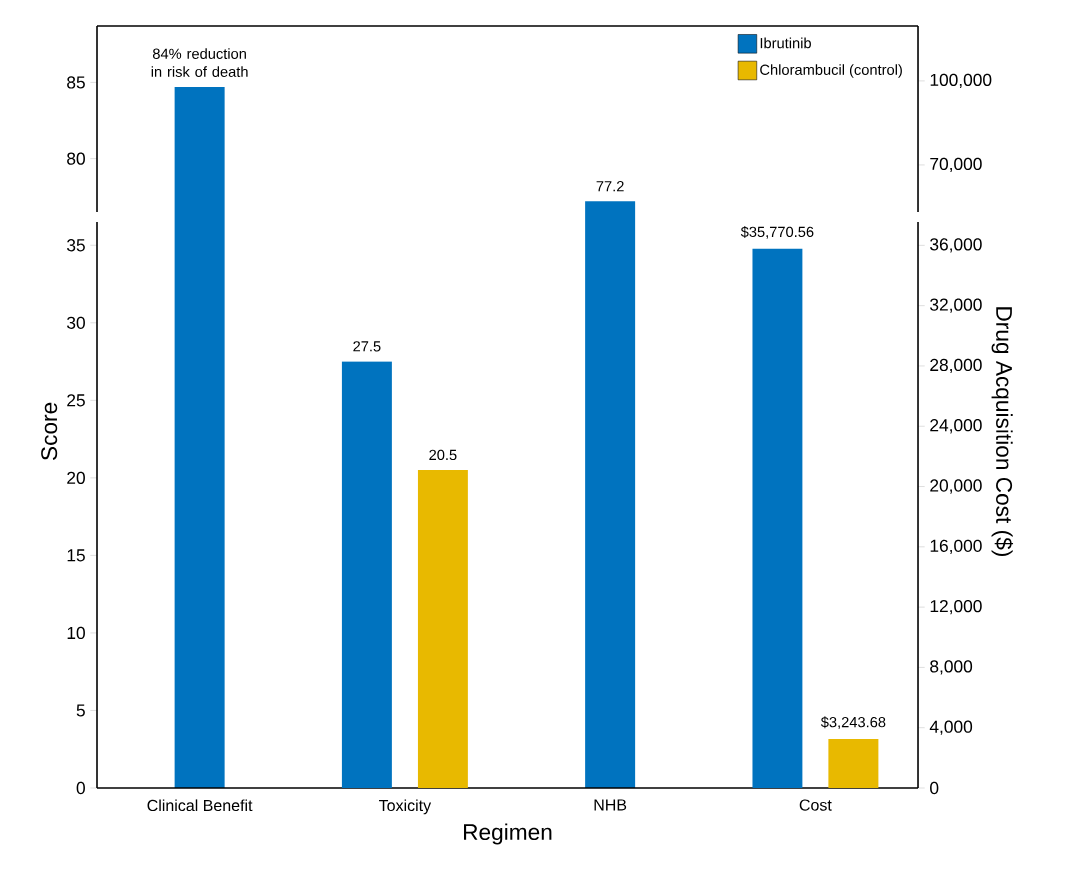 The height and width of the screenshot is (879, 1078). I want to click on y2-tick-label: 0, so click(934, 788).